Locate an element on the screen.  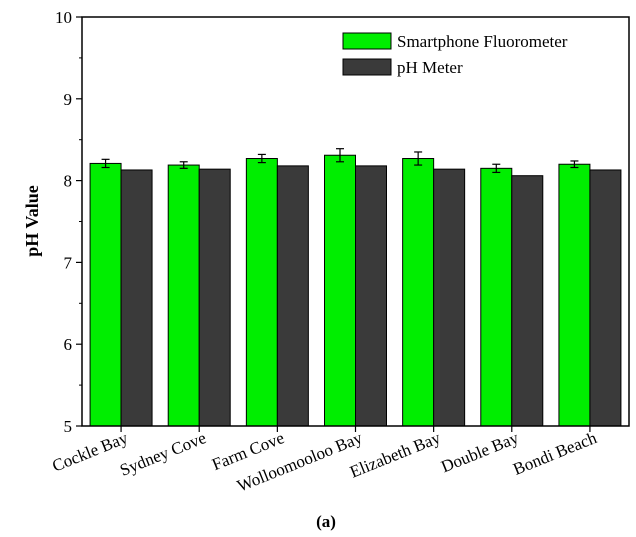
y-tick-label: 9 is located at coordinates (68, 99).